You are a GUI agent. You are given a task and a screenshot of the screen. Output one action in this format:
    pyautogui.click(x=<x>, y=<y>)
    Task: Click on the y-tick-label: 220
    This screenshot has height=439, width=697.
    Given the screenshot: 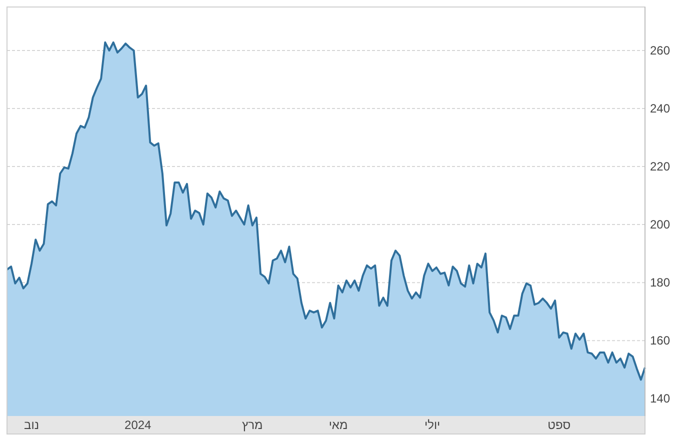 What is the action you would take?
    pyautogui.click(x=660, y=167)
    